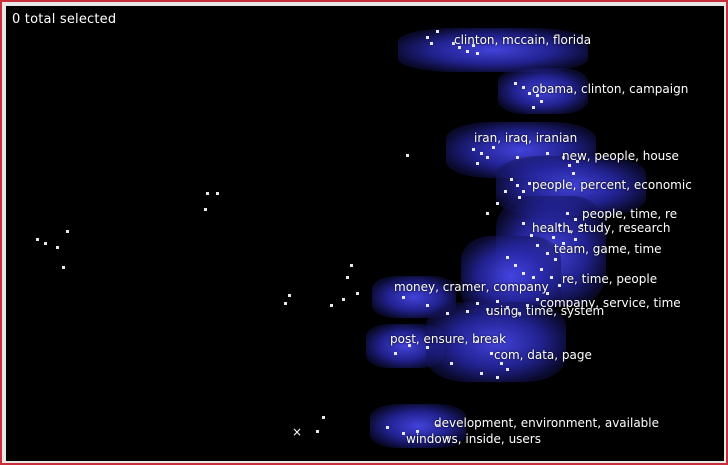 The width and height of the screenshot is (728, 465). What do you see at coordinates (523, 40) in the screenshot?
I see `topic-label-t1: clinton, mccain, florida` at bounding box center [523, 40].